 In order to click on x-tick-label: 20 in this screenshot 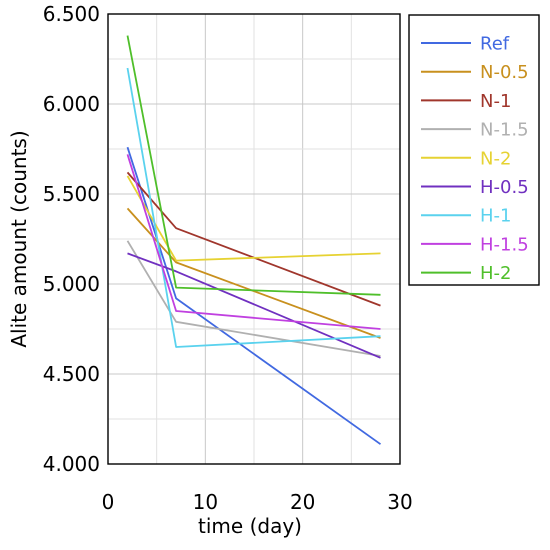, I will do `click(302, 502)`.